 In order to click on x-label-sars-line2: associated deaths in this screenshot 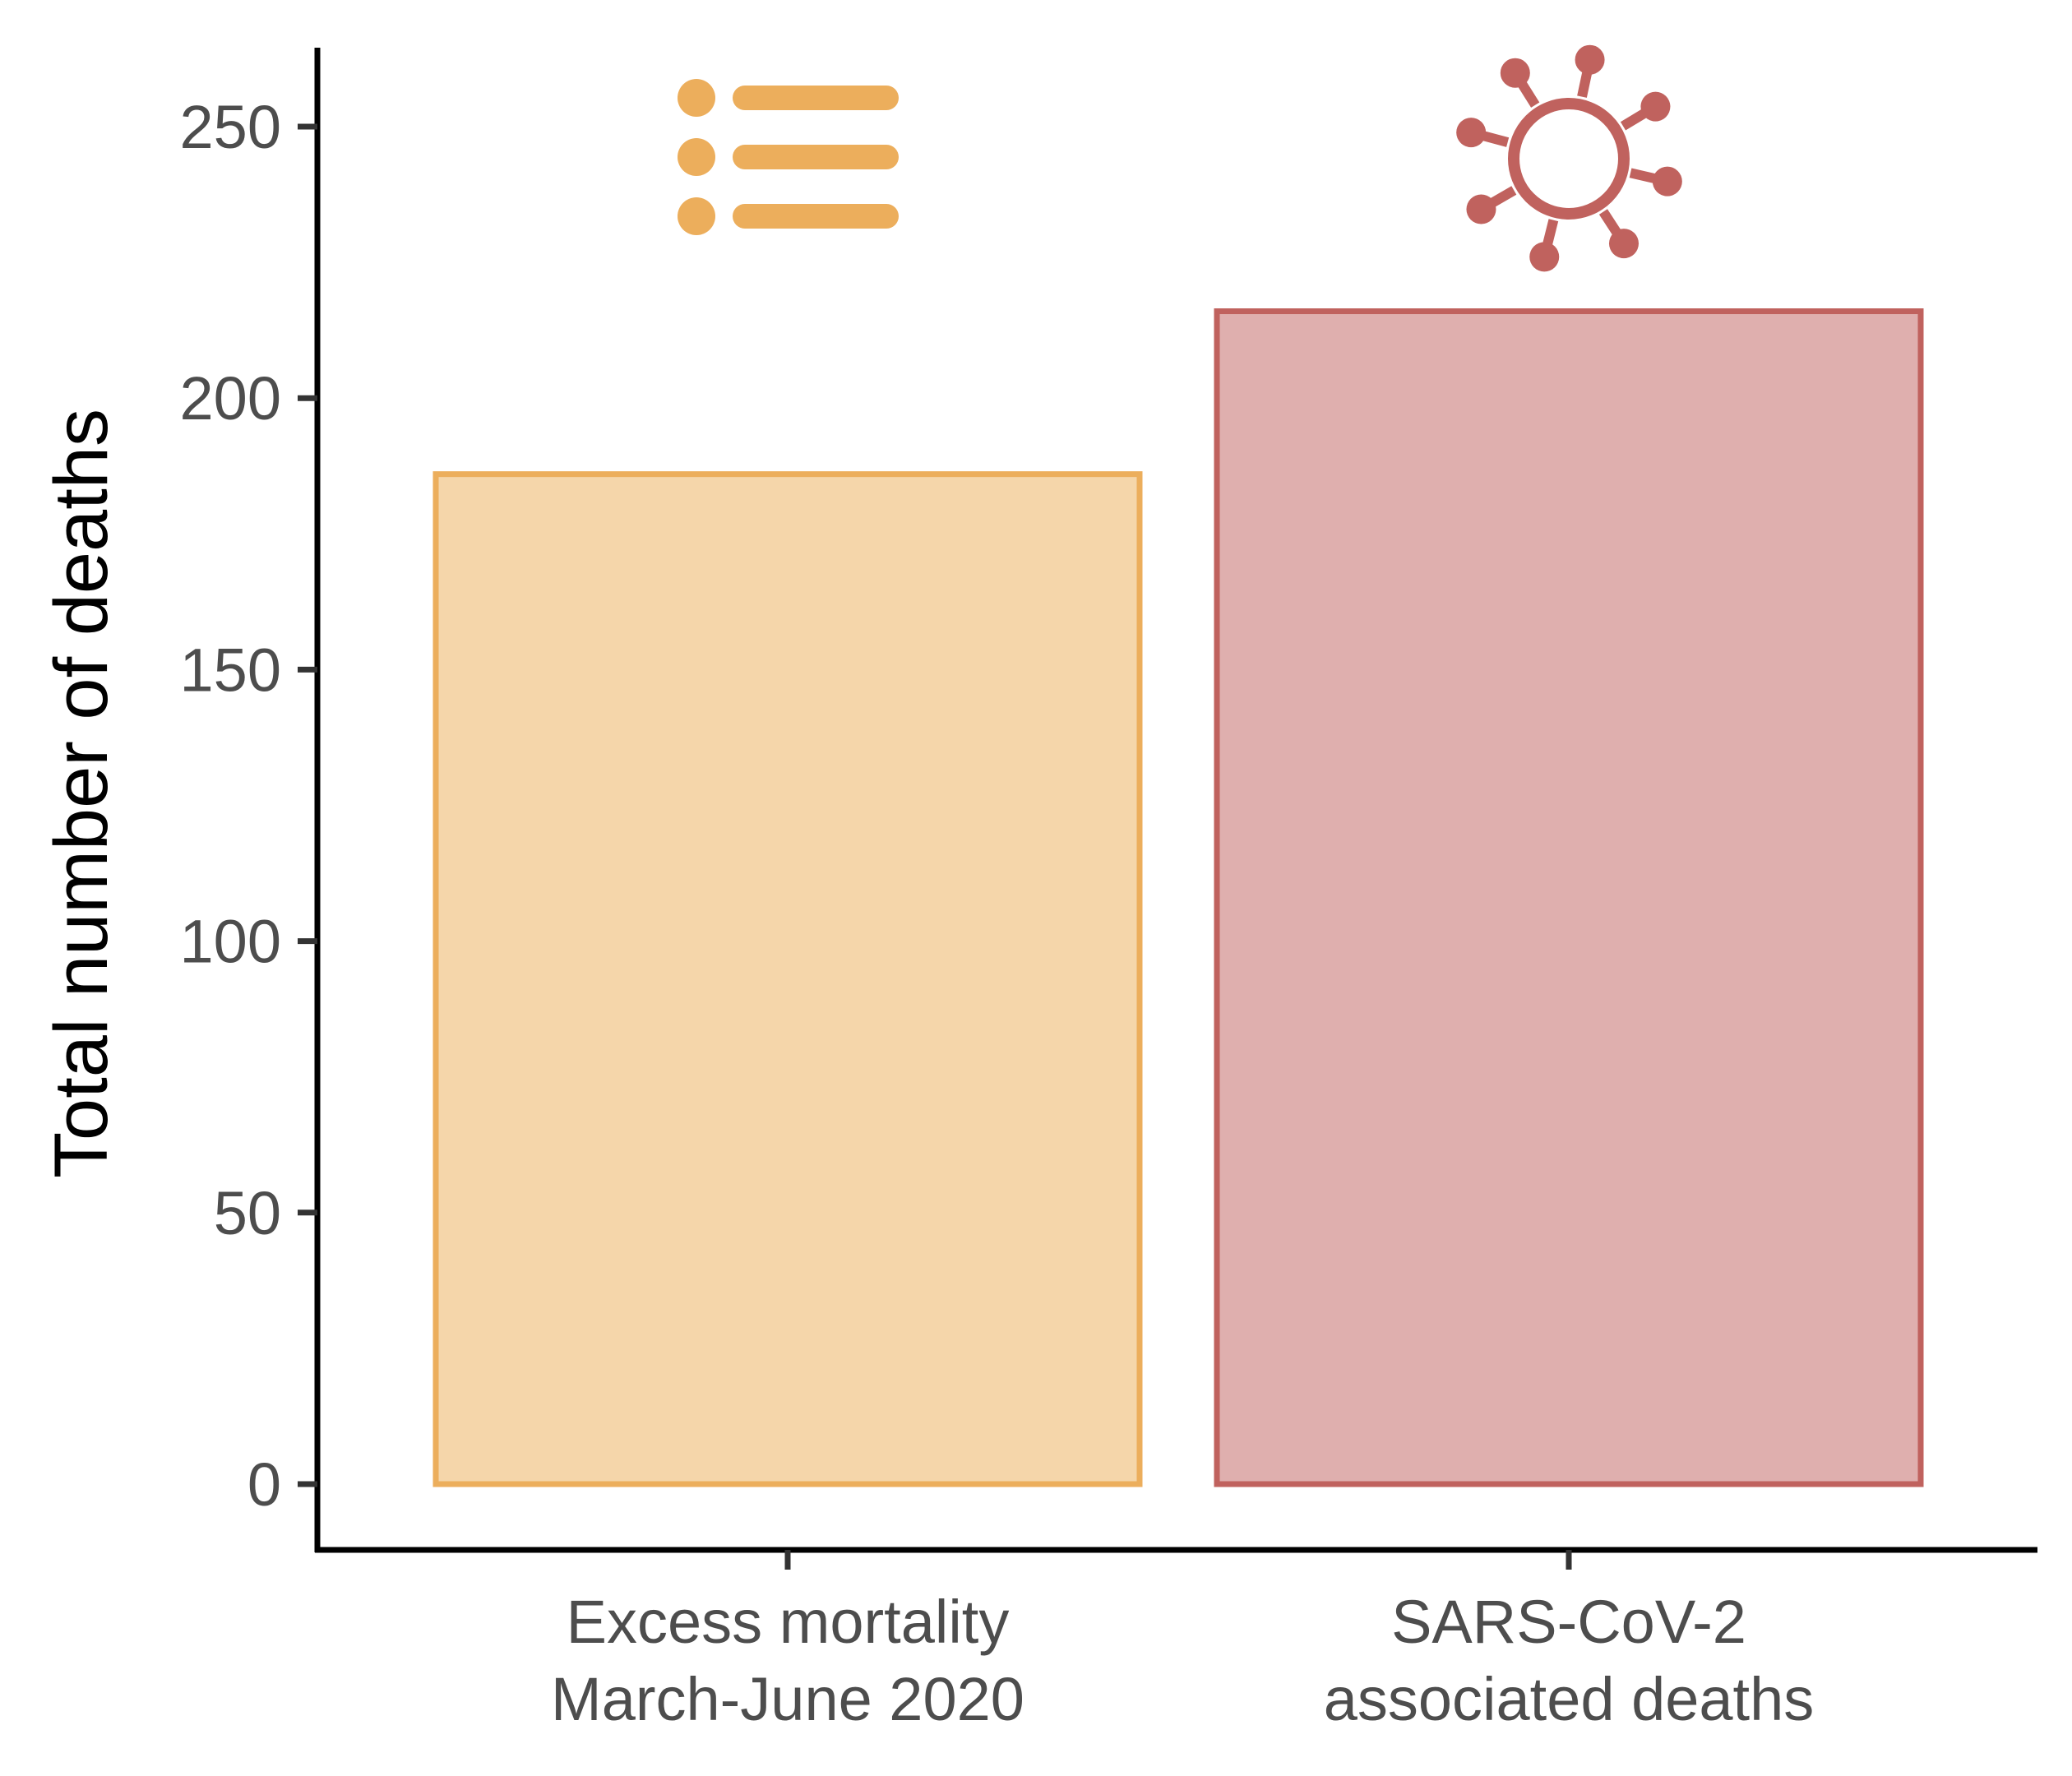, I will do `click(1569, 1699)`.